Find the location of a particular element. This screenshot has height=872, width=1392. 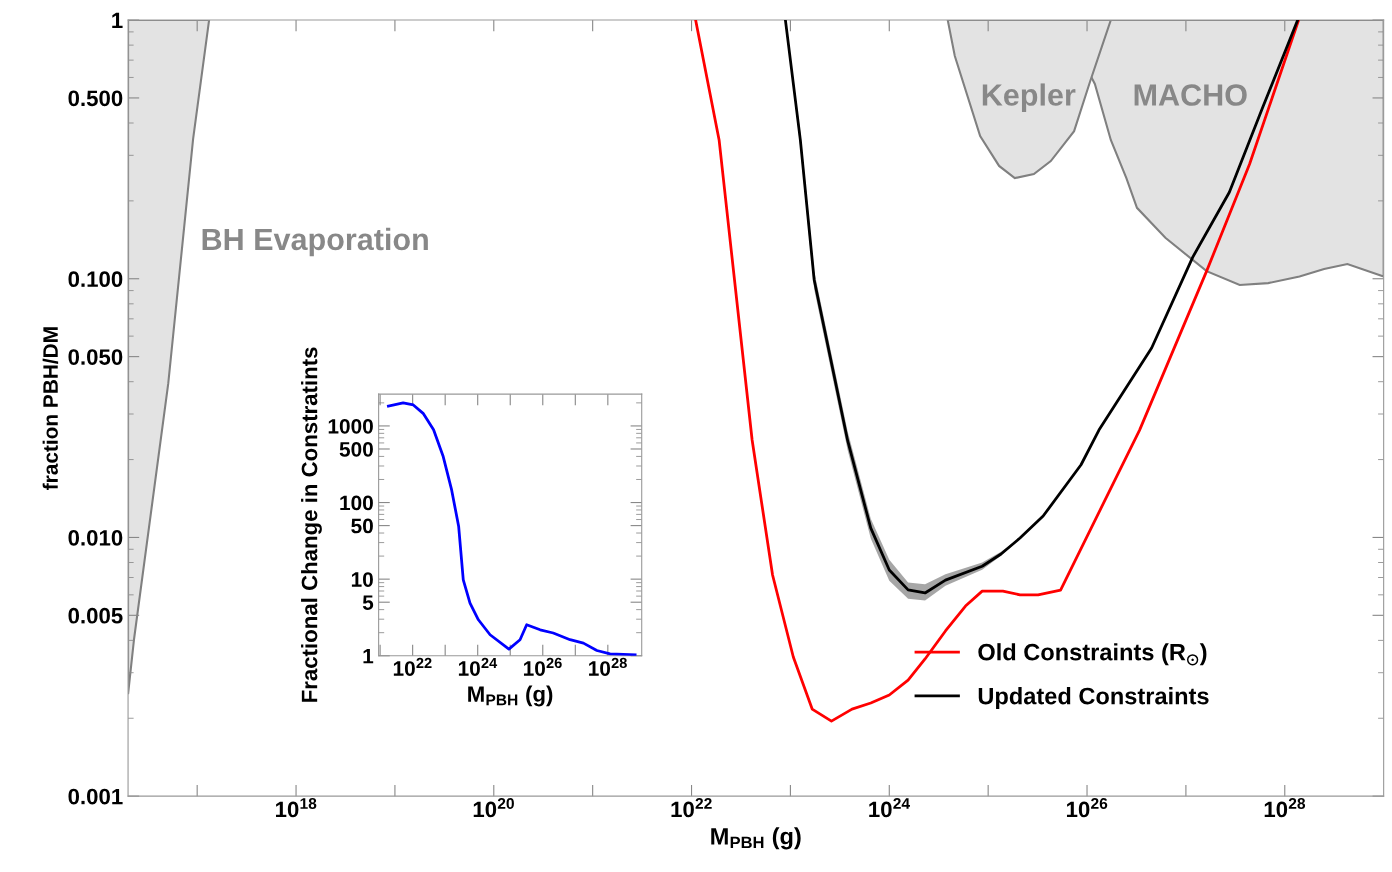

legend-label: Updated Constraints is located at coordinates (1093, 698).